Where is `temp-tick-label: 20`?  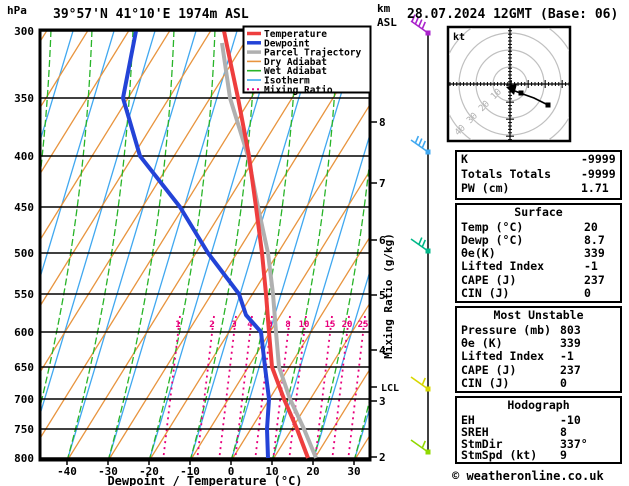 temp-tick-label: 20 is located at coordinates (312, 471).